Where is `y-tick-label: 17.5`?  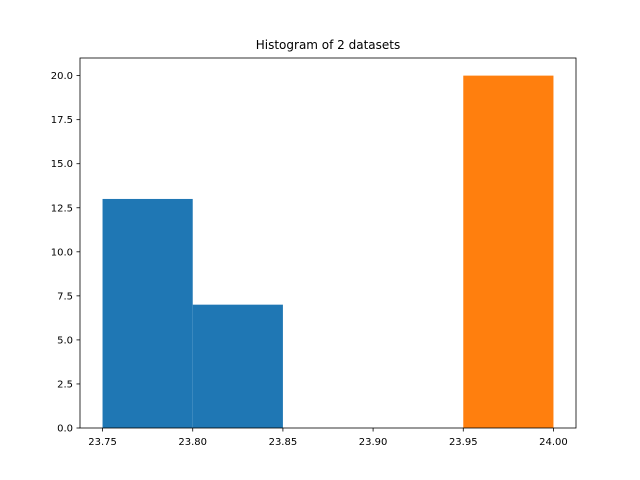
y-tick-label: 17.5 is located at coordinates (62, 120).